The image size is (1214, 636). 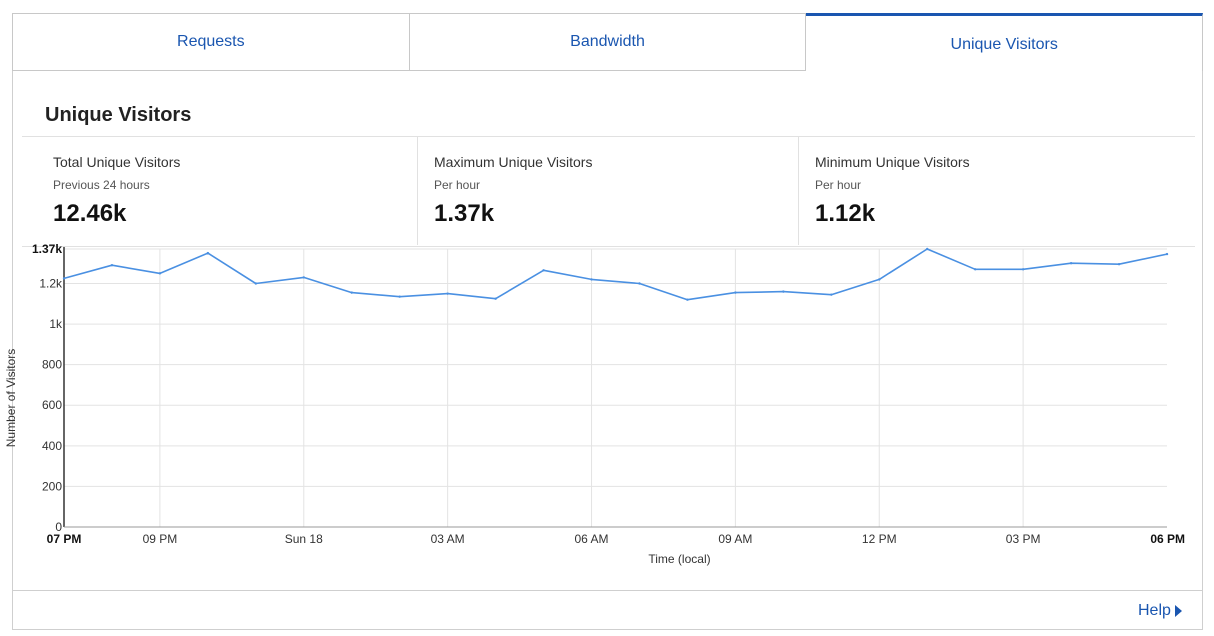 What do you see at coordinates (615, 274) in the screenshot?
I see `series-line-unique-visitors` at bounding box center [615, 274].